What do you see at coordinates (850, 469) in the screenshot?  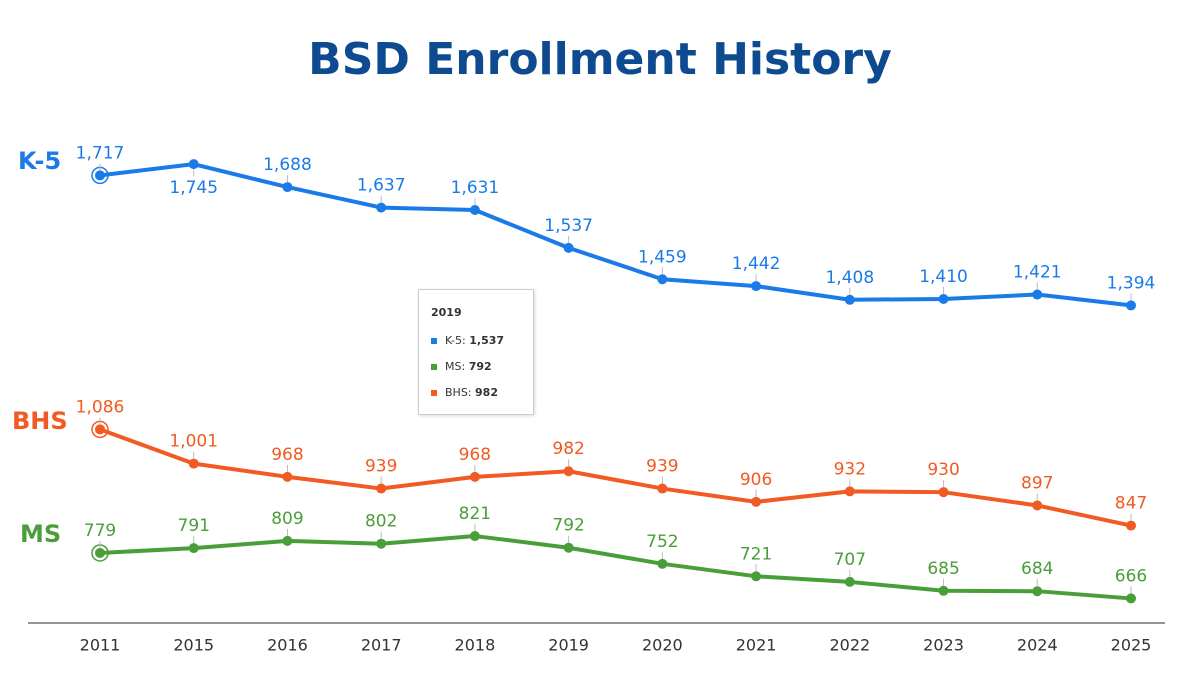 I see `data-label: 932` at bounding box center [850, 469].